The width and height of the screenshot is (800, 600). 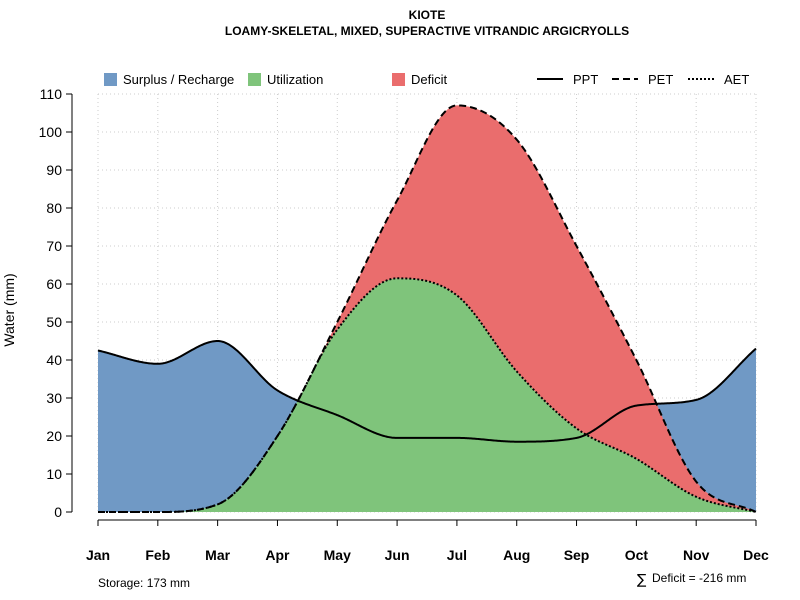 What do you see at coordinates (98, 555) in the screenshot?
I see `x-tick-label: Jan` at bounding box center [98, 555].